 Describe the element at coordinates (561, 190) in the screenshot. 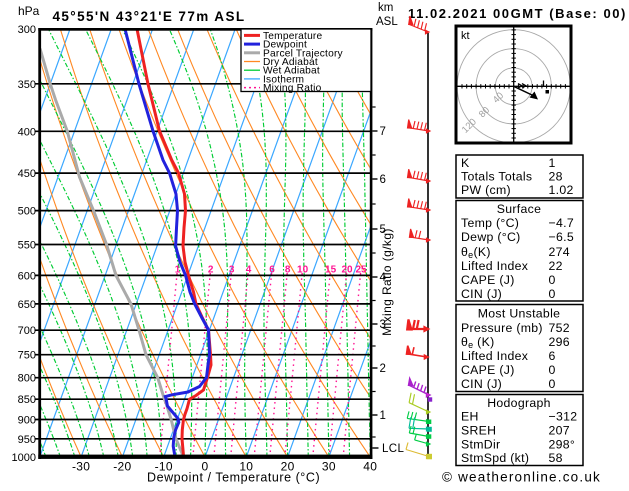

I see `svg-text: 1.02` at that location.